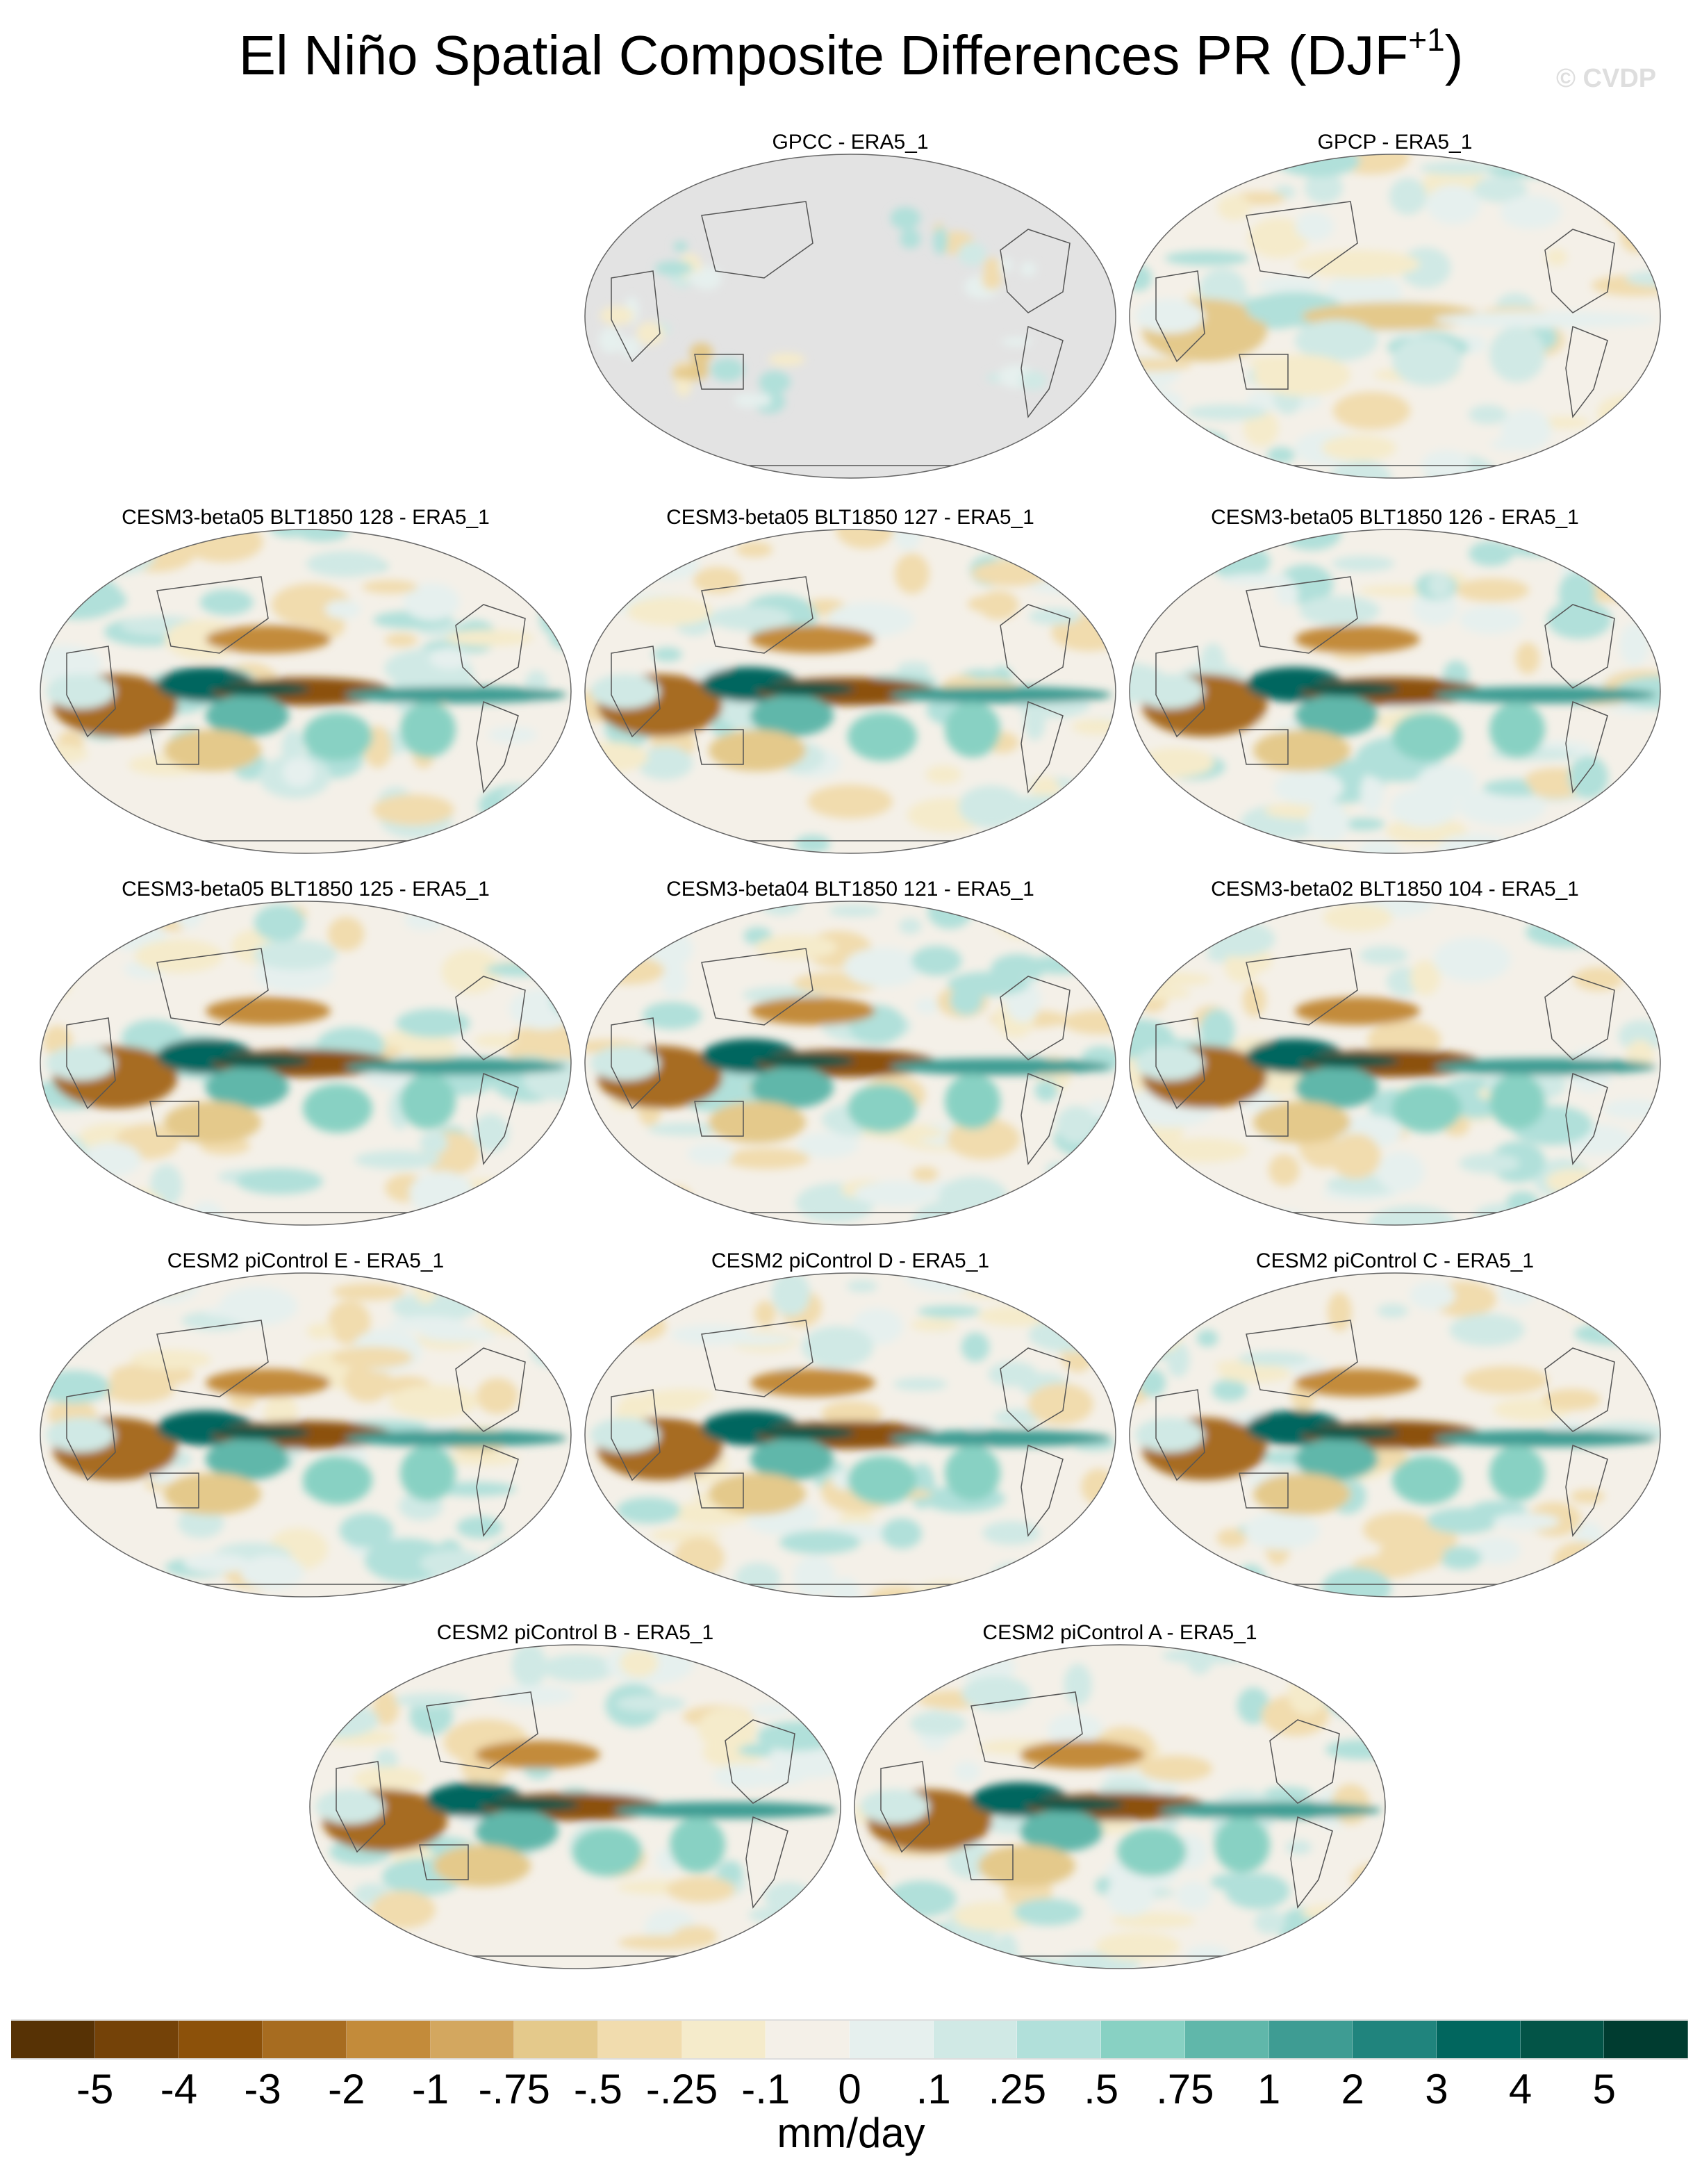  What do you see at coordinates (306, 889) in the screenshot?
I see `panel-title: CESM3-beta05 BLT1850 125 - ERA5_1` at bounding box center [306, 889].